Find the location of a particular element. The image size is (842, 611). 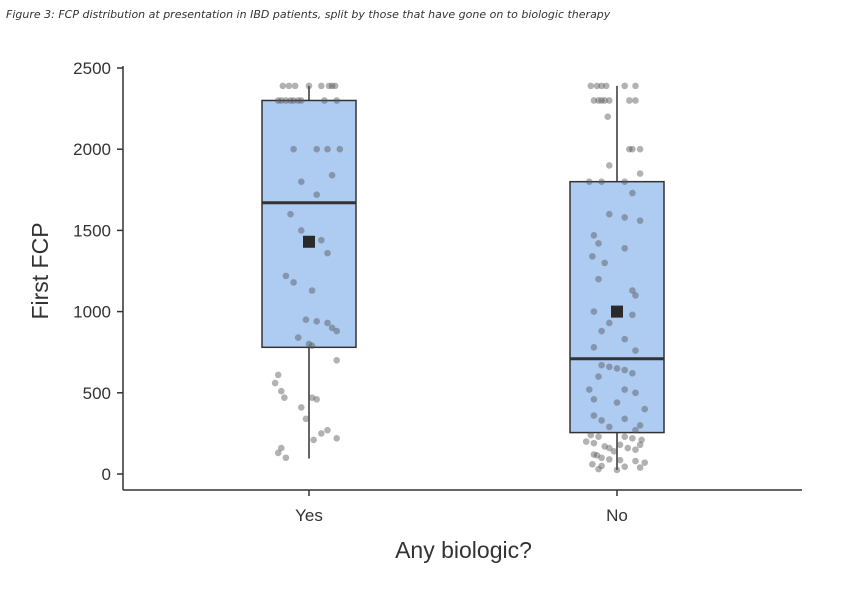

iqr-box is located at coordinates (309, 224).